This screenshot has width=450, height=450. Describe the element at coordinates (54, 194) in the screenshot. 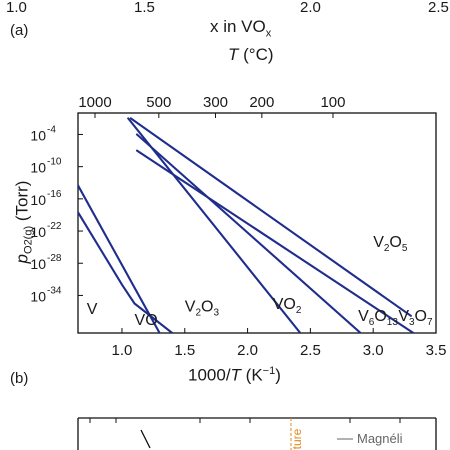

I see `y-tick-exponent: -16` at that location.